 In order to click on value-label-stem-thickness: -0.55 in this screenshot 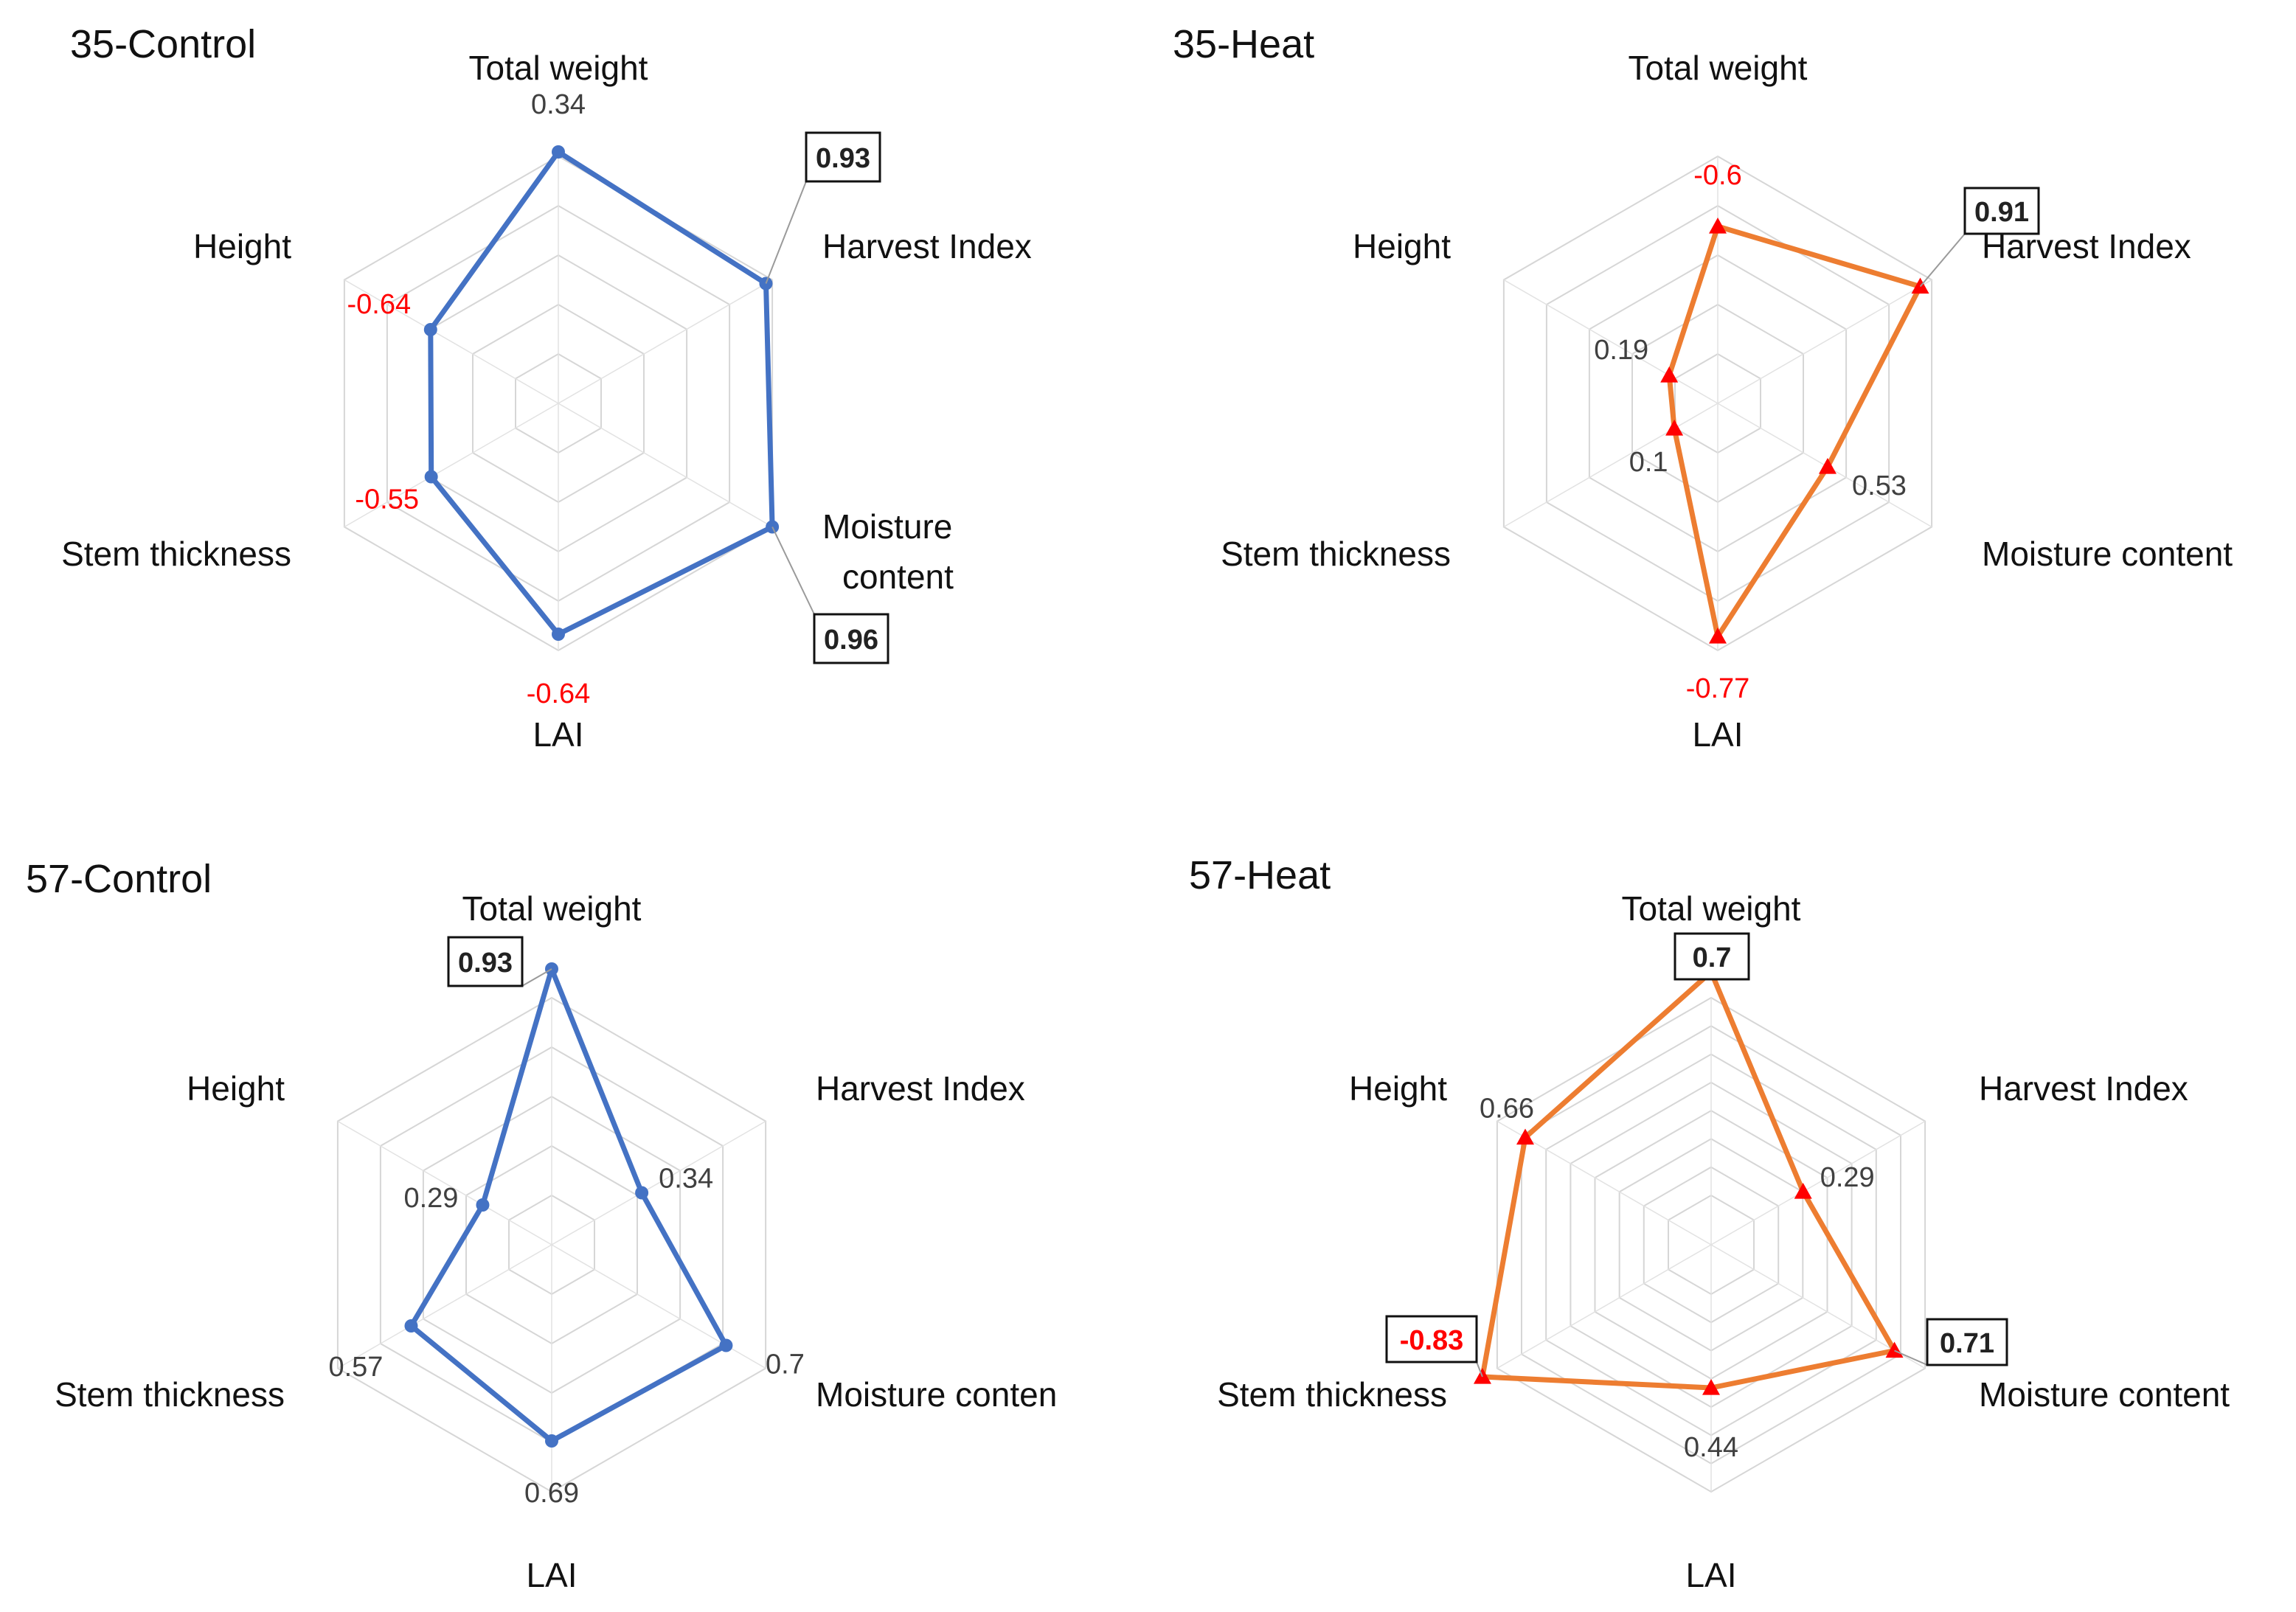, I will do `click(387, 499)`.